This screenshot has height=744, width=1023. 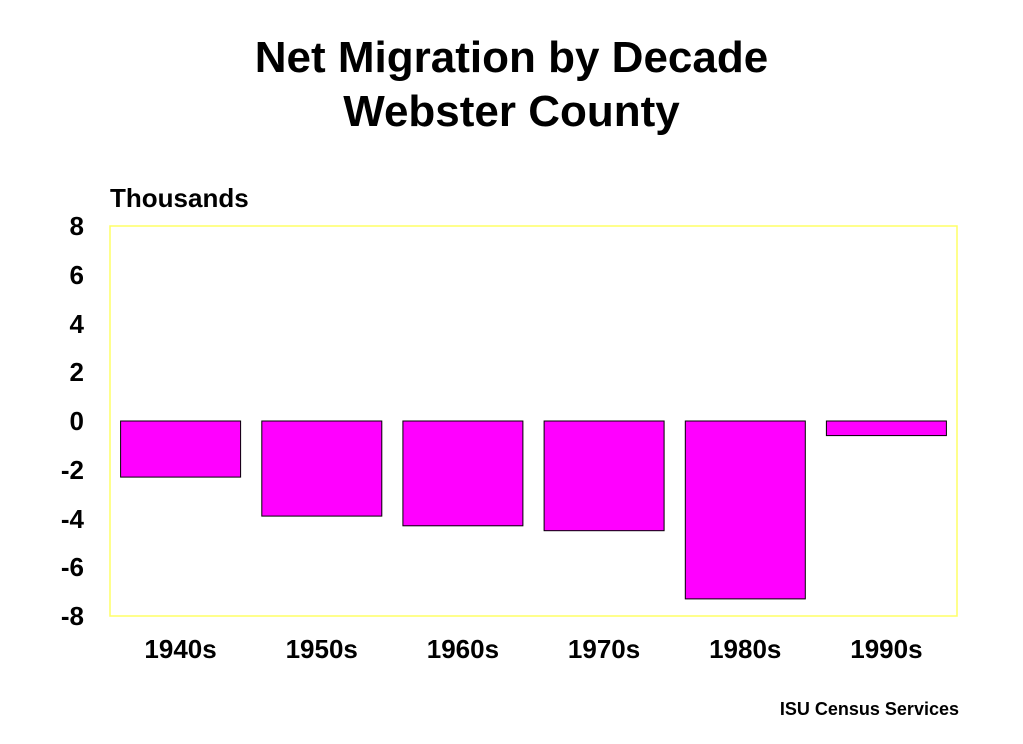 I want to click on y-tick-label: -6, so click(x=72, y=567).